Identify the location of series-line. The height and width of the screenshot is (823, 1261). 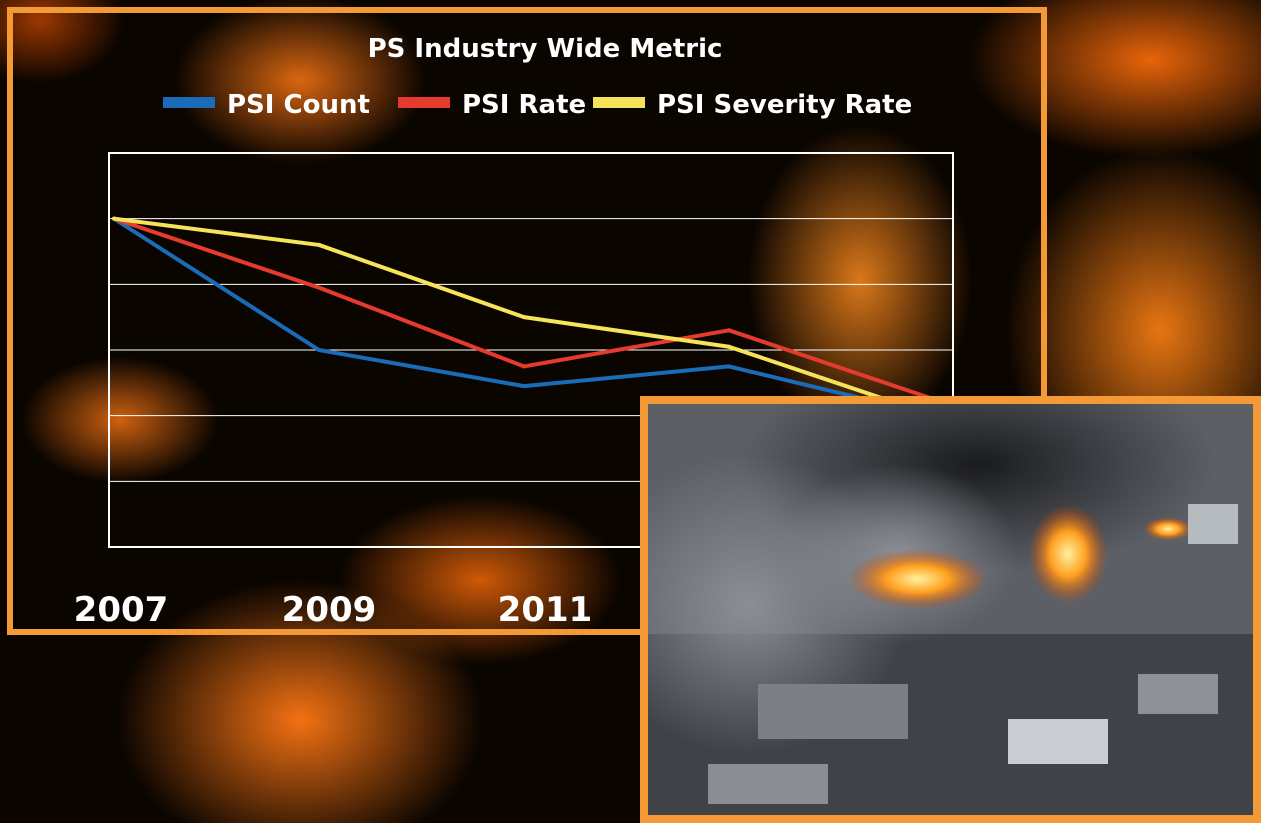
(524, 309).